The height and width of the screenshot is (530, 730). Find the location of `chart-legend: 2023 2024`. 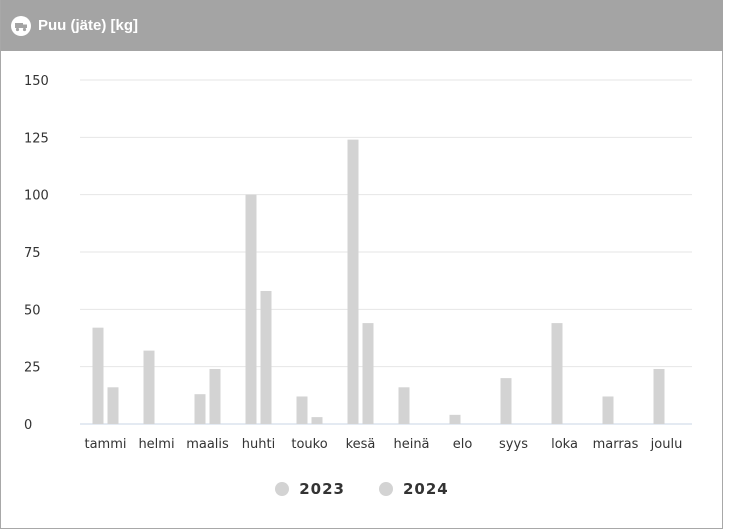

chart-legend: 2023 2024 is located at coordinates (362, 489).